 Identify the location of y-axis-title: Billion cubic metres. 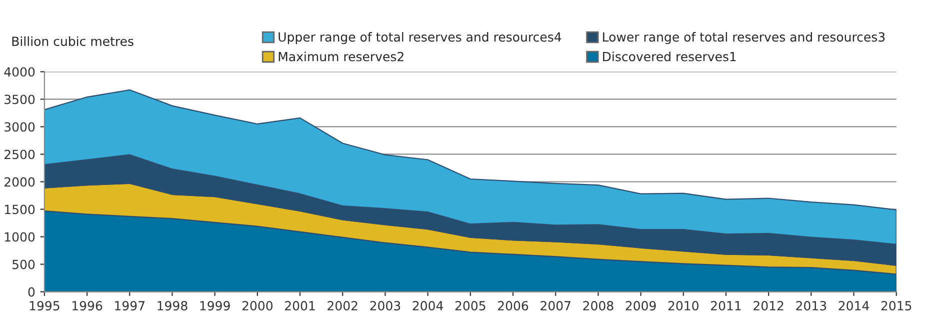
(73, 41).